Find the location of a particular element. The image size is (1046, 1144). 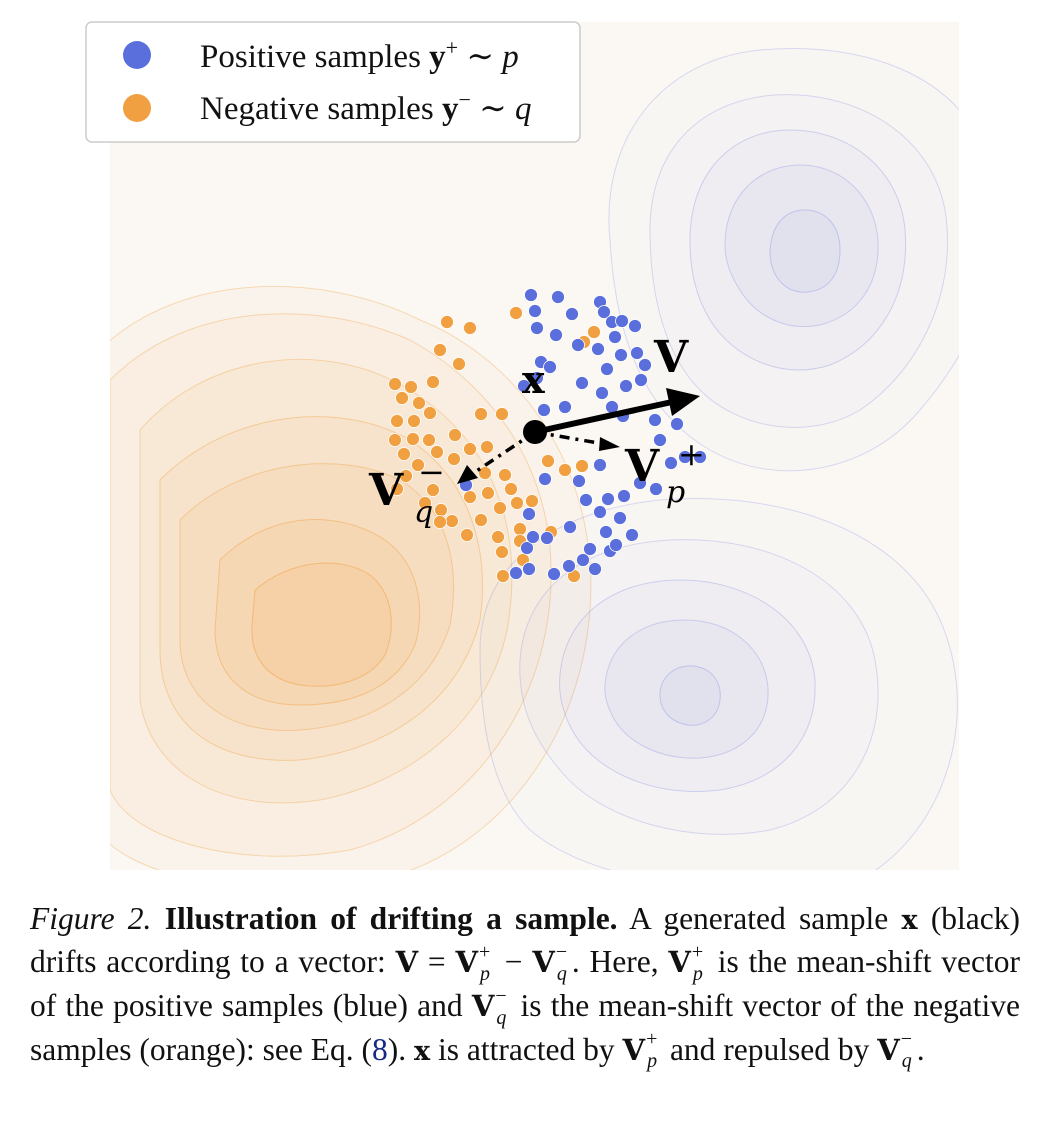

negative-samples is located at coordinates (494, 444).